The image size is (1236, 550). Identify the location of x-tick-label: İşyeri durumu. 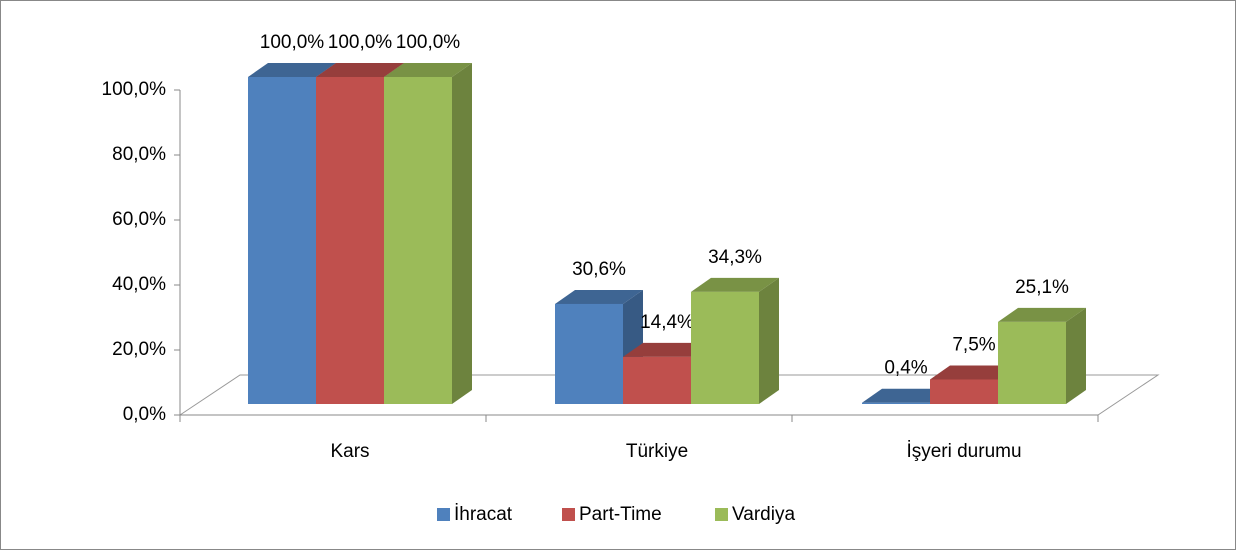
(963, 451).